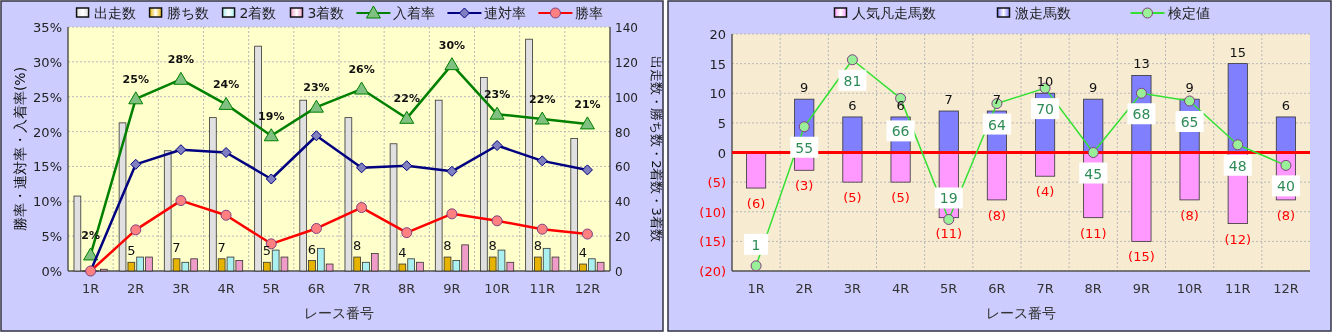 The image size is (1333, 333). Describe the element at coordinates (1189, 121) in the screenshot. I see `data-label: 65` at that location.